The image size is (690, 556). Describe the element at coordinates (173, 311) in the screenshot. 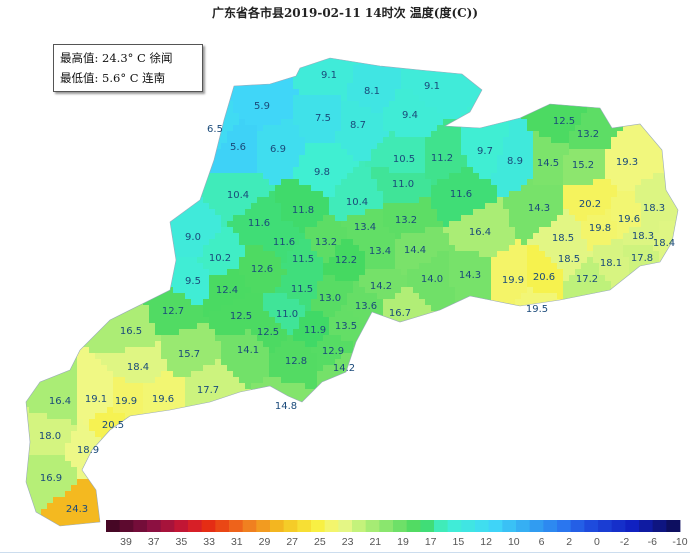

I see `station-value: 12.7` at that location.